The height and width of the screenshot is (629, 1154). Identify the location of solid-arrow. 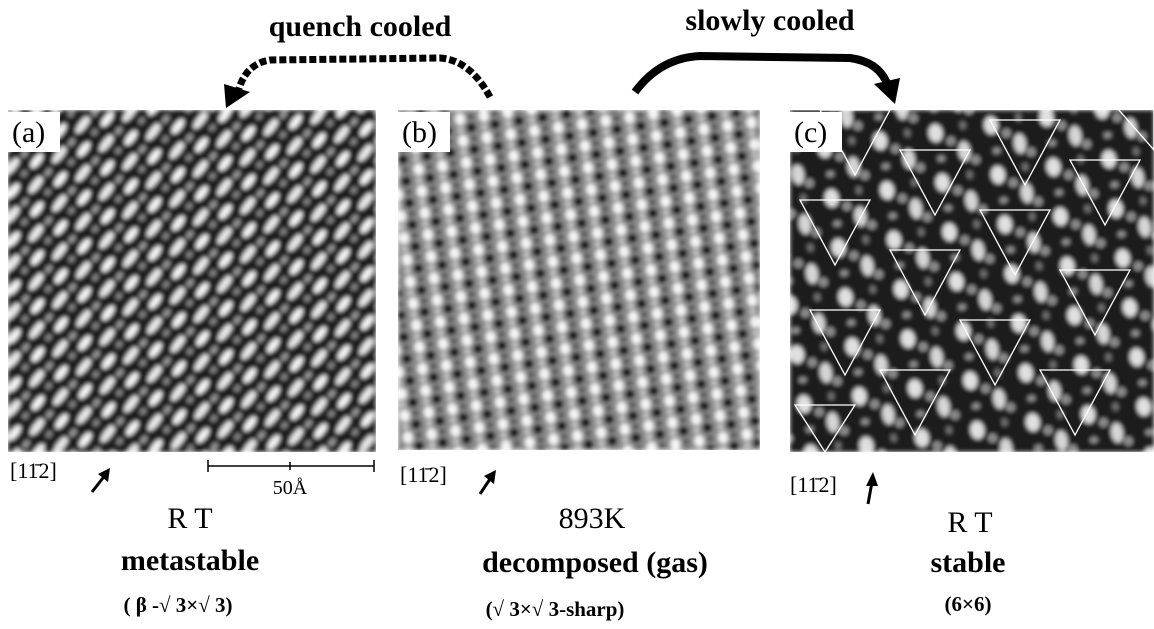
(761, 73).